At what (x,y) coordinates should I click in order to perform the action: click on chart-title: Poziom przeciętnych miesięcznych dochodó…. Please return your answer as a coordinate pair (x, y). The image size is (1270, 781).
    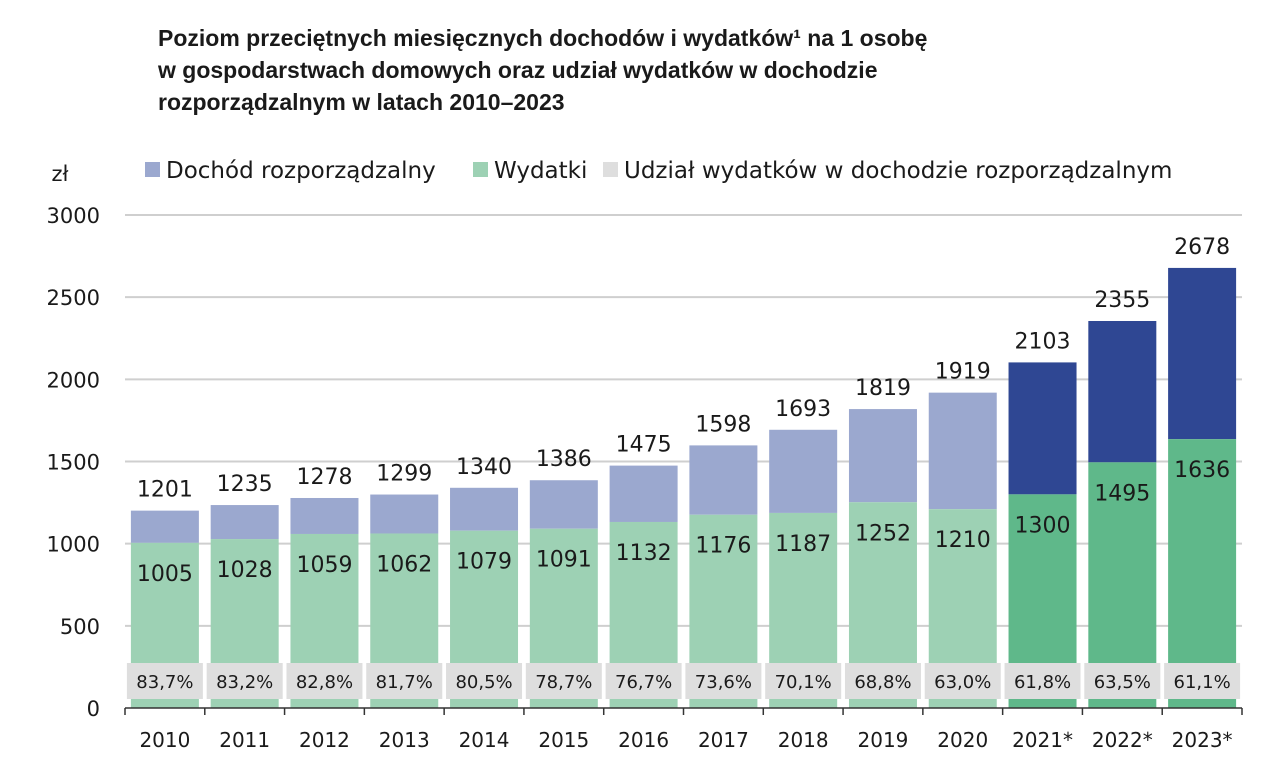
    Looking at the image, I should click on (543, 70).